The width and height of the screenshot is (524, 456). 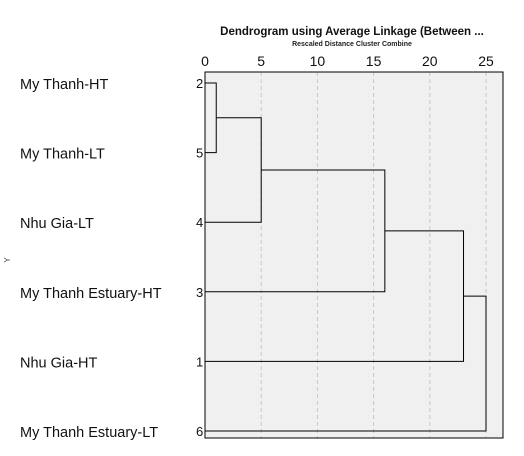 What do you see at coordinates (199, 222) in the screenshot?
I see `case-number: 4` at bounding box center [199, 222].